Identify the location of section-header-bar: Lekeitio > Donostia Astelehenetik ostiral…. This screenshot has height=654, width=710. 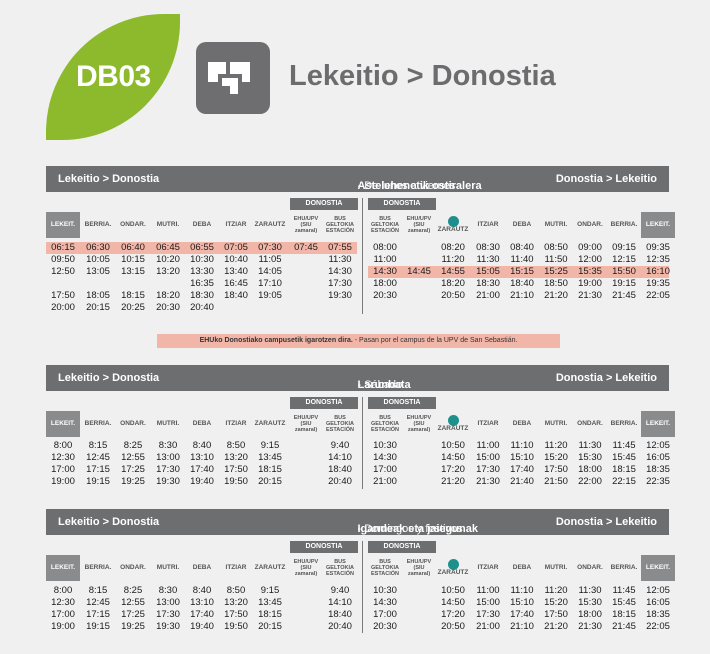
(357, 179).